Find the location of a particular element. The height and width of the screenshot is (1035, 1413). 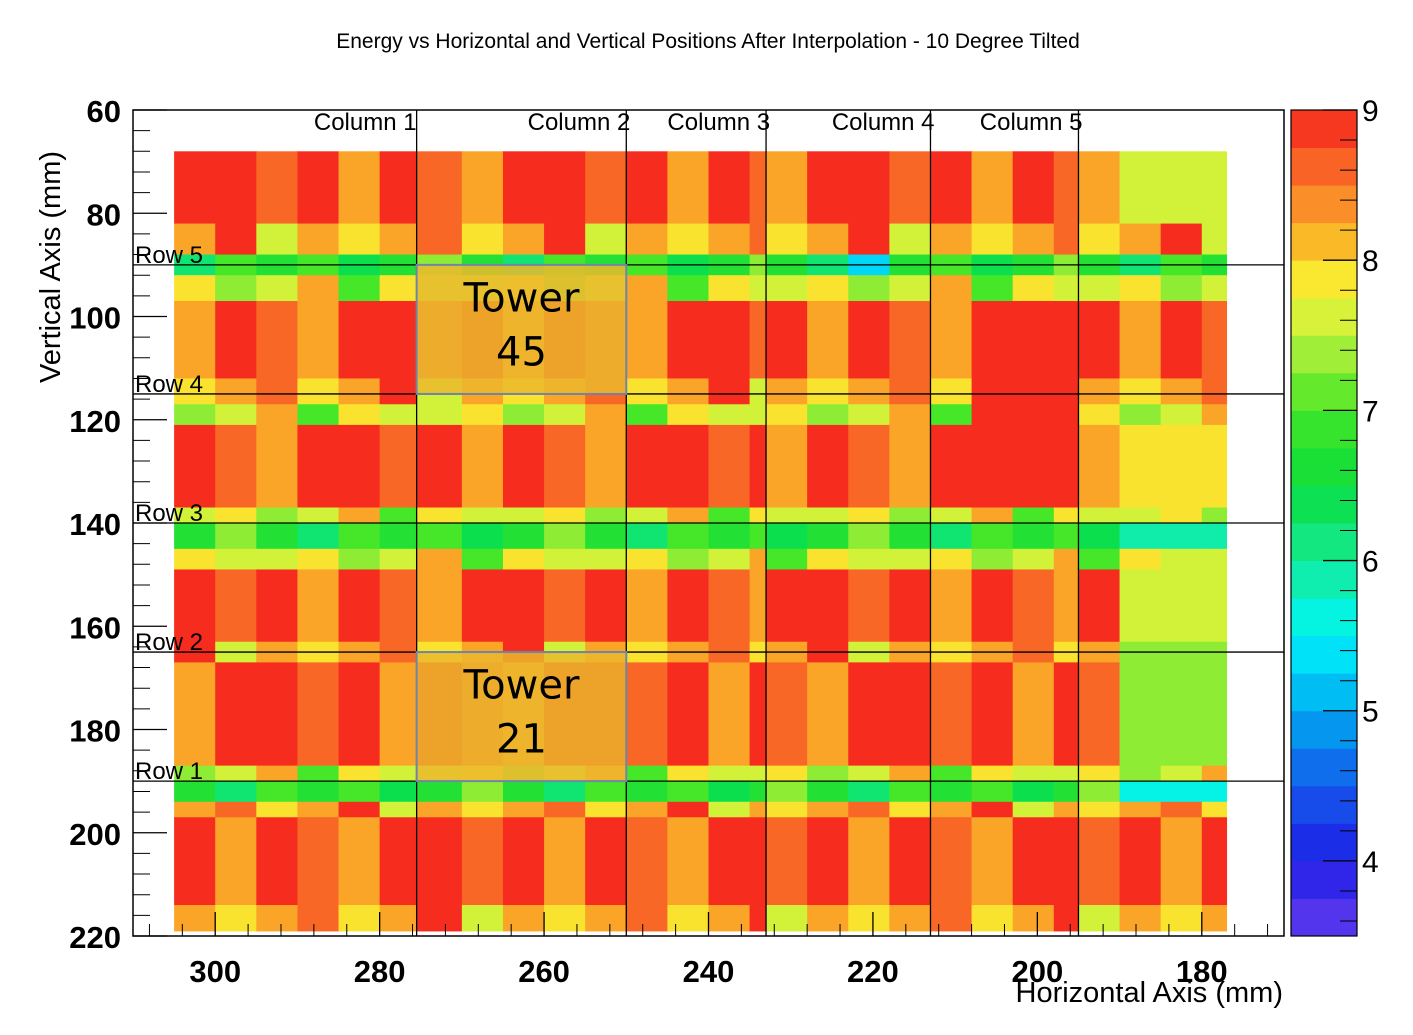

x-tick-label: 220 is located at coordinates (873, 971).